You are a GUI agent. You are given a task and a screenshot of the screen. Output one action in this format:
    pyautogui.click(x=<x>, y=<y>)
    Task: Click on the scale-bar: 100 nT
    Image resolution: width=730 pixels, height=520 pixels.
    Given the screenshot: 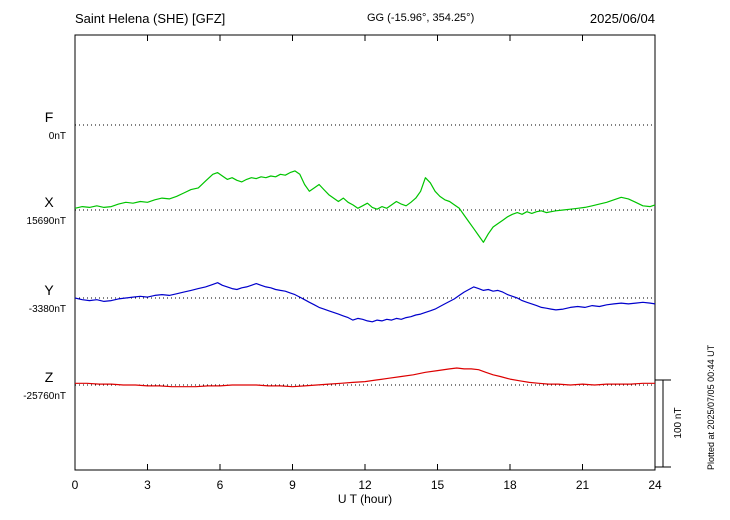 What is the action you would take?
    pyautogui.click(x=669, y=423)
    